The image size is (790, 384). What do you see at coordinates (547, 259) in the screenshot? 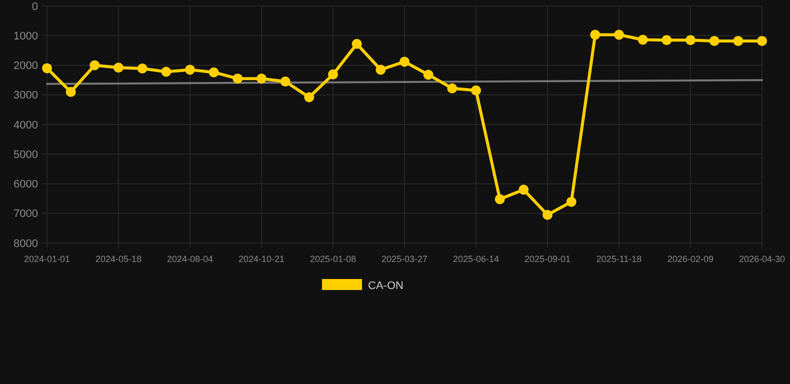
I see `x-tick-label: 2025-09-01` at bounding box center [547, 259].